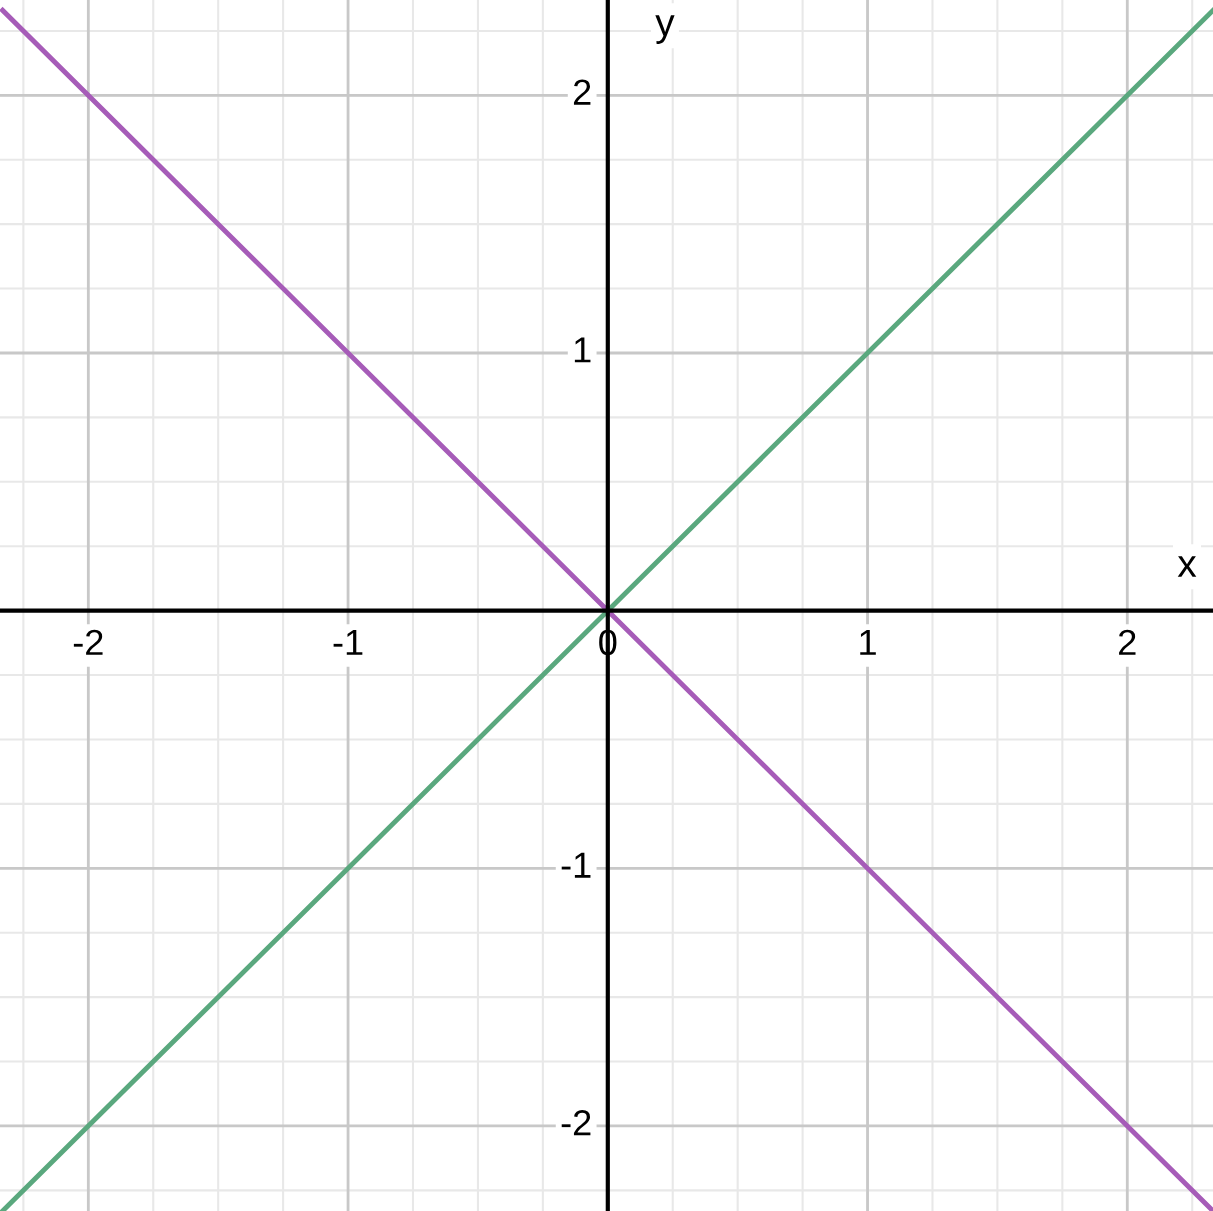  Describe the element at coordinates (868, 642) in the screenshot. I see `x-tick-label: 1` at that location.